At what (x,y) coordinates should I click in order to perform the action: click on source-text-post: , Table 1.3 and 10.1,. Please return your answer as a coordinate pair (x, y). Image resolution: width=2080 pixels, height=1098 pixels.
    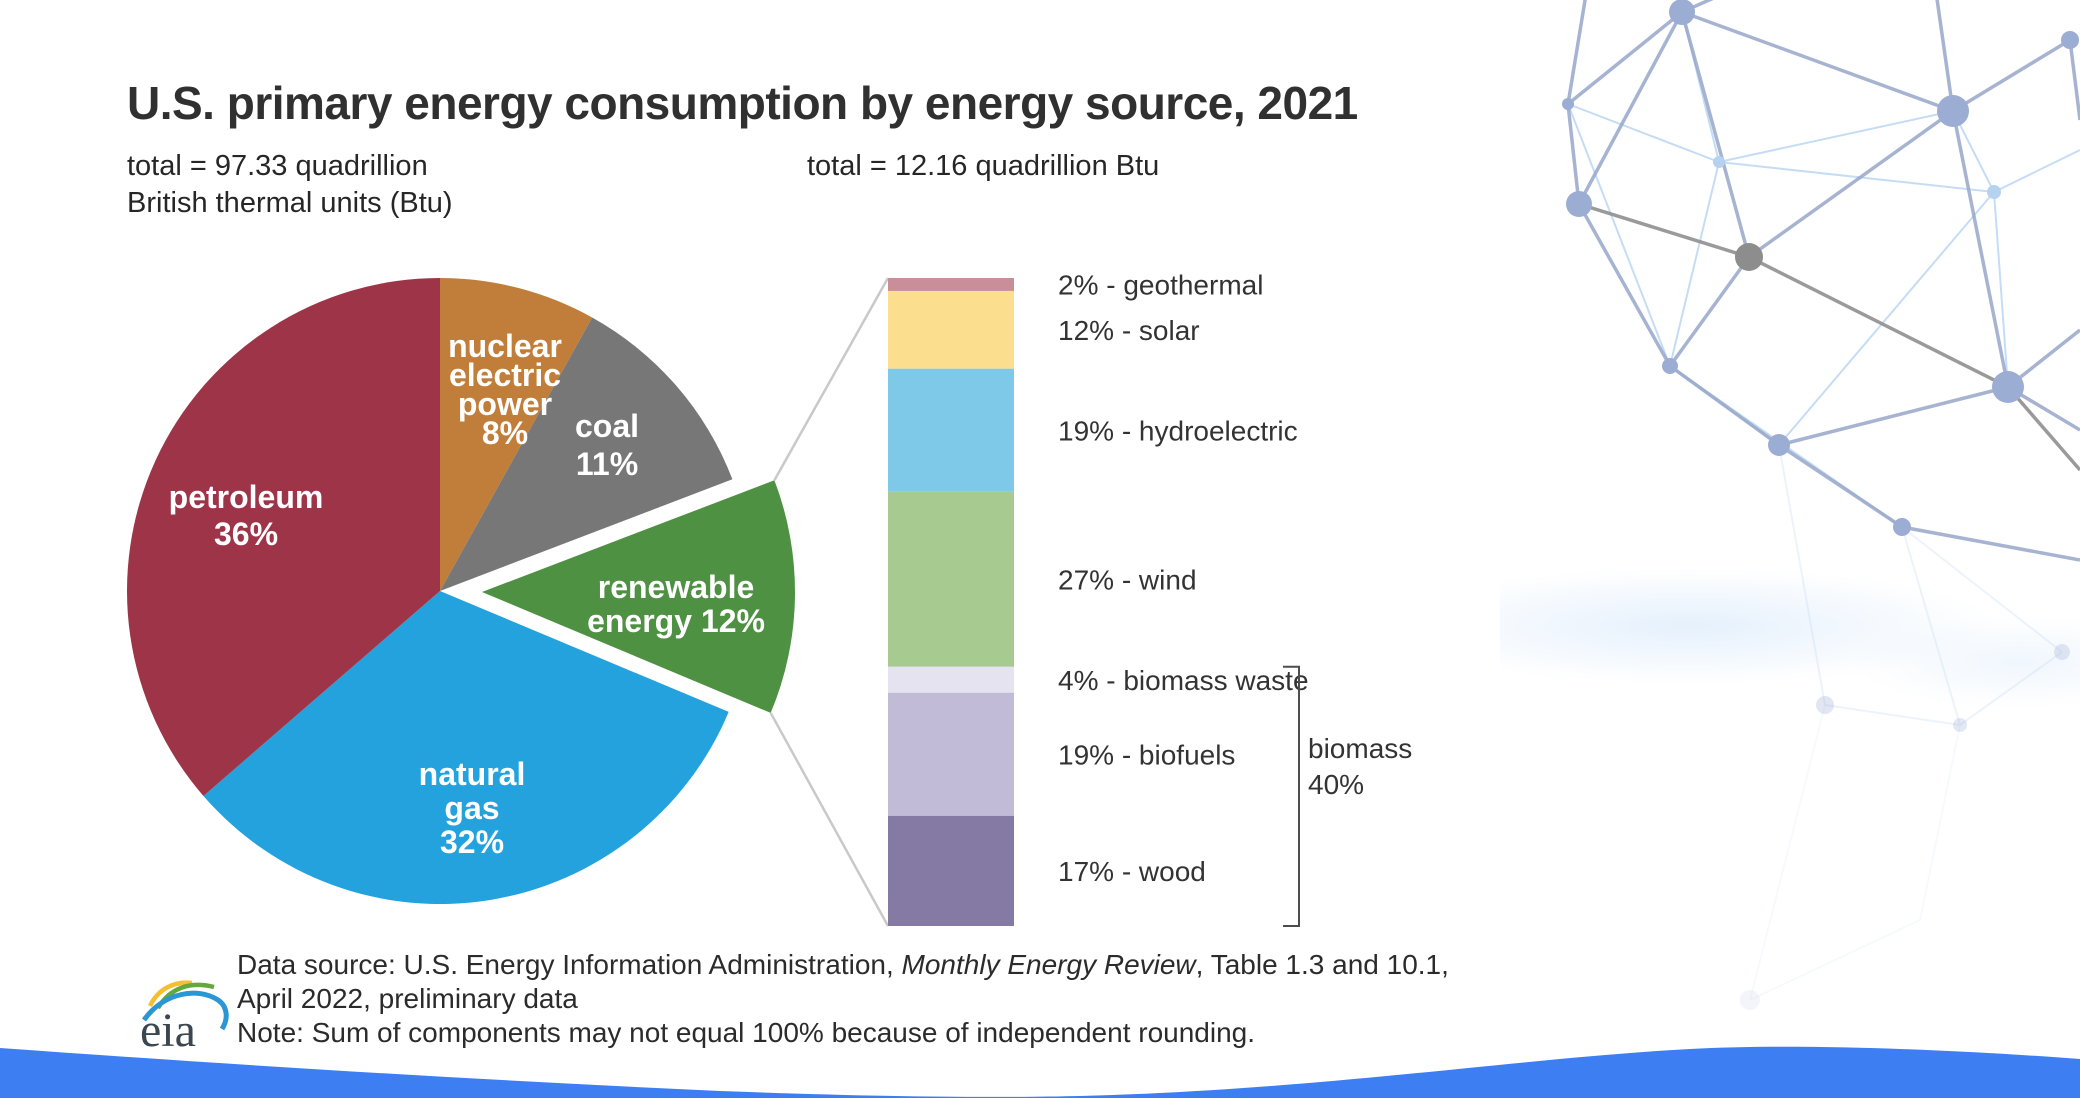
    Looking at the image, I should click on (1322, 964).